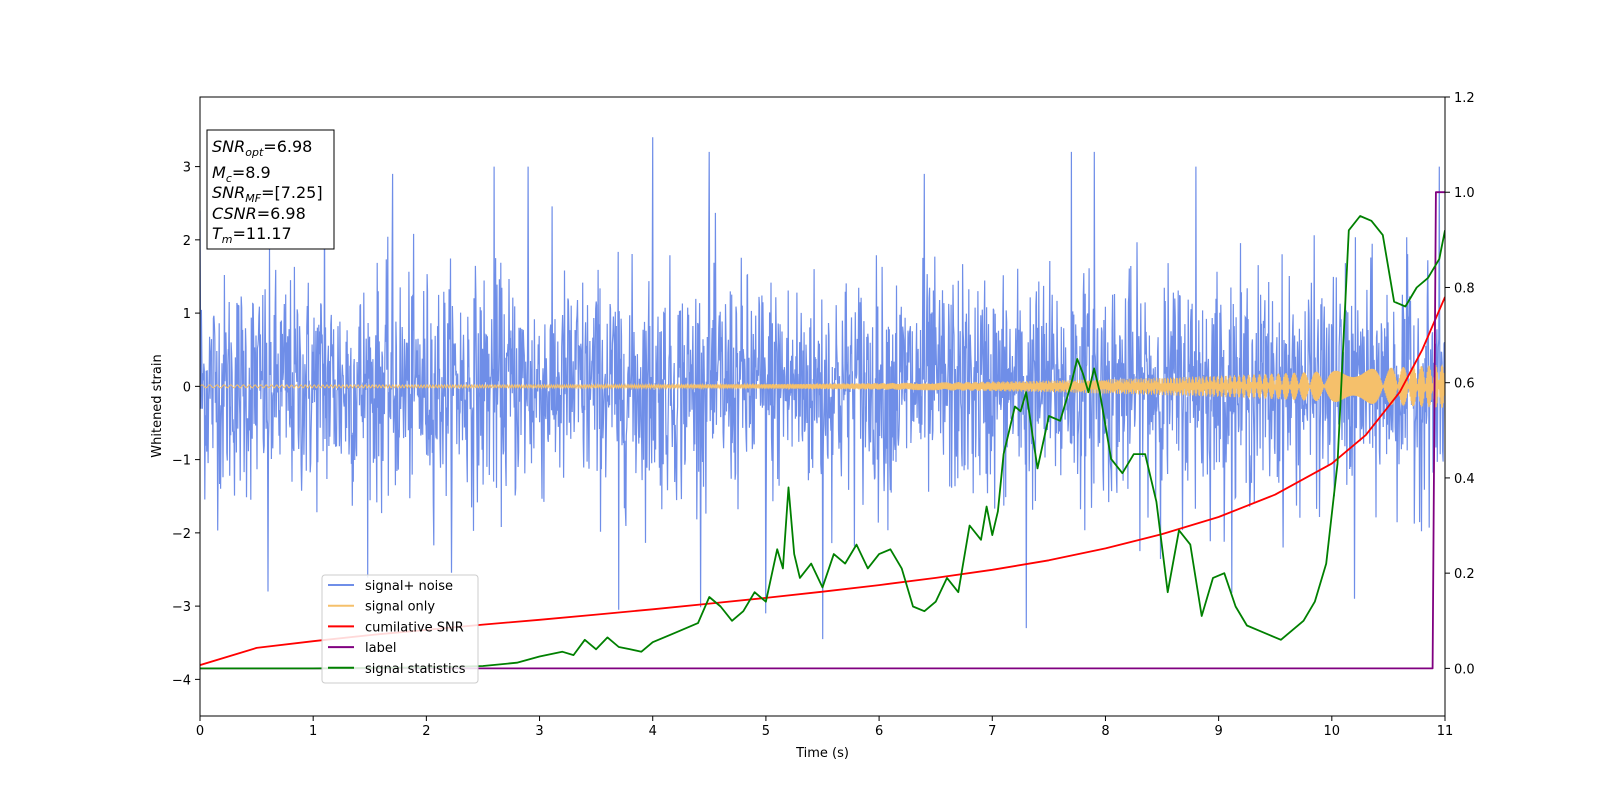 The height and width of the screenshot is (800, 1600). What do you see at coordinates (187, 168) in the screenshot?
I see `y-tick-label: 3` at bounding box center [187, 168].